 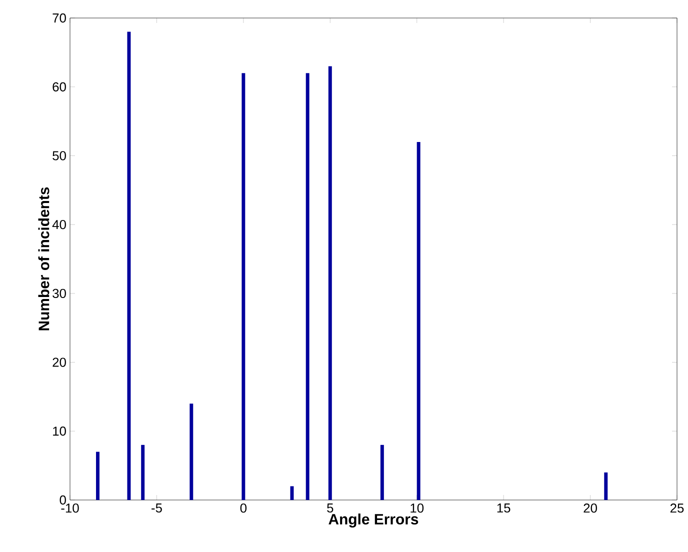 I want to click on y-axis-title: Number of incidents, so click(x=44, y=258).